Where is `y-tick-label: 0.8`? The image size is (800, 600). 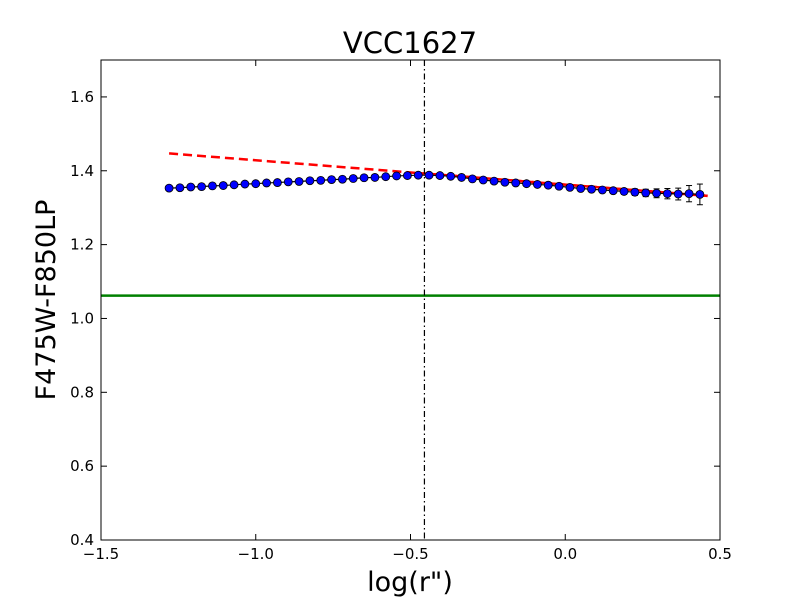 y-tick-label: 0.8 is located at coordinates (82, 392).